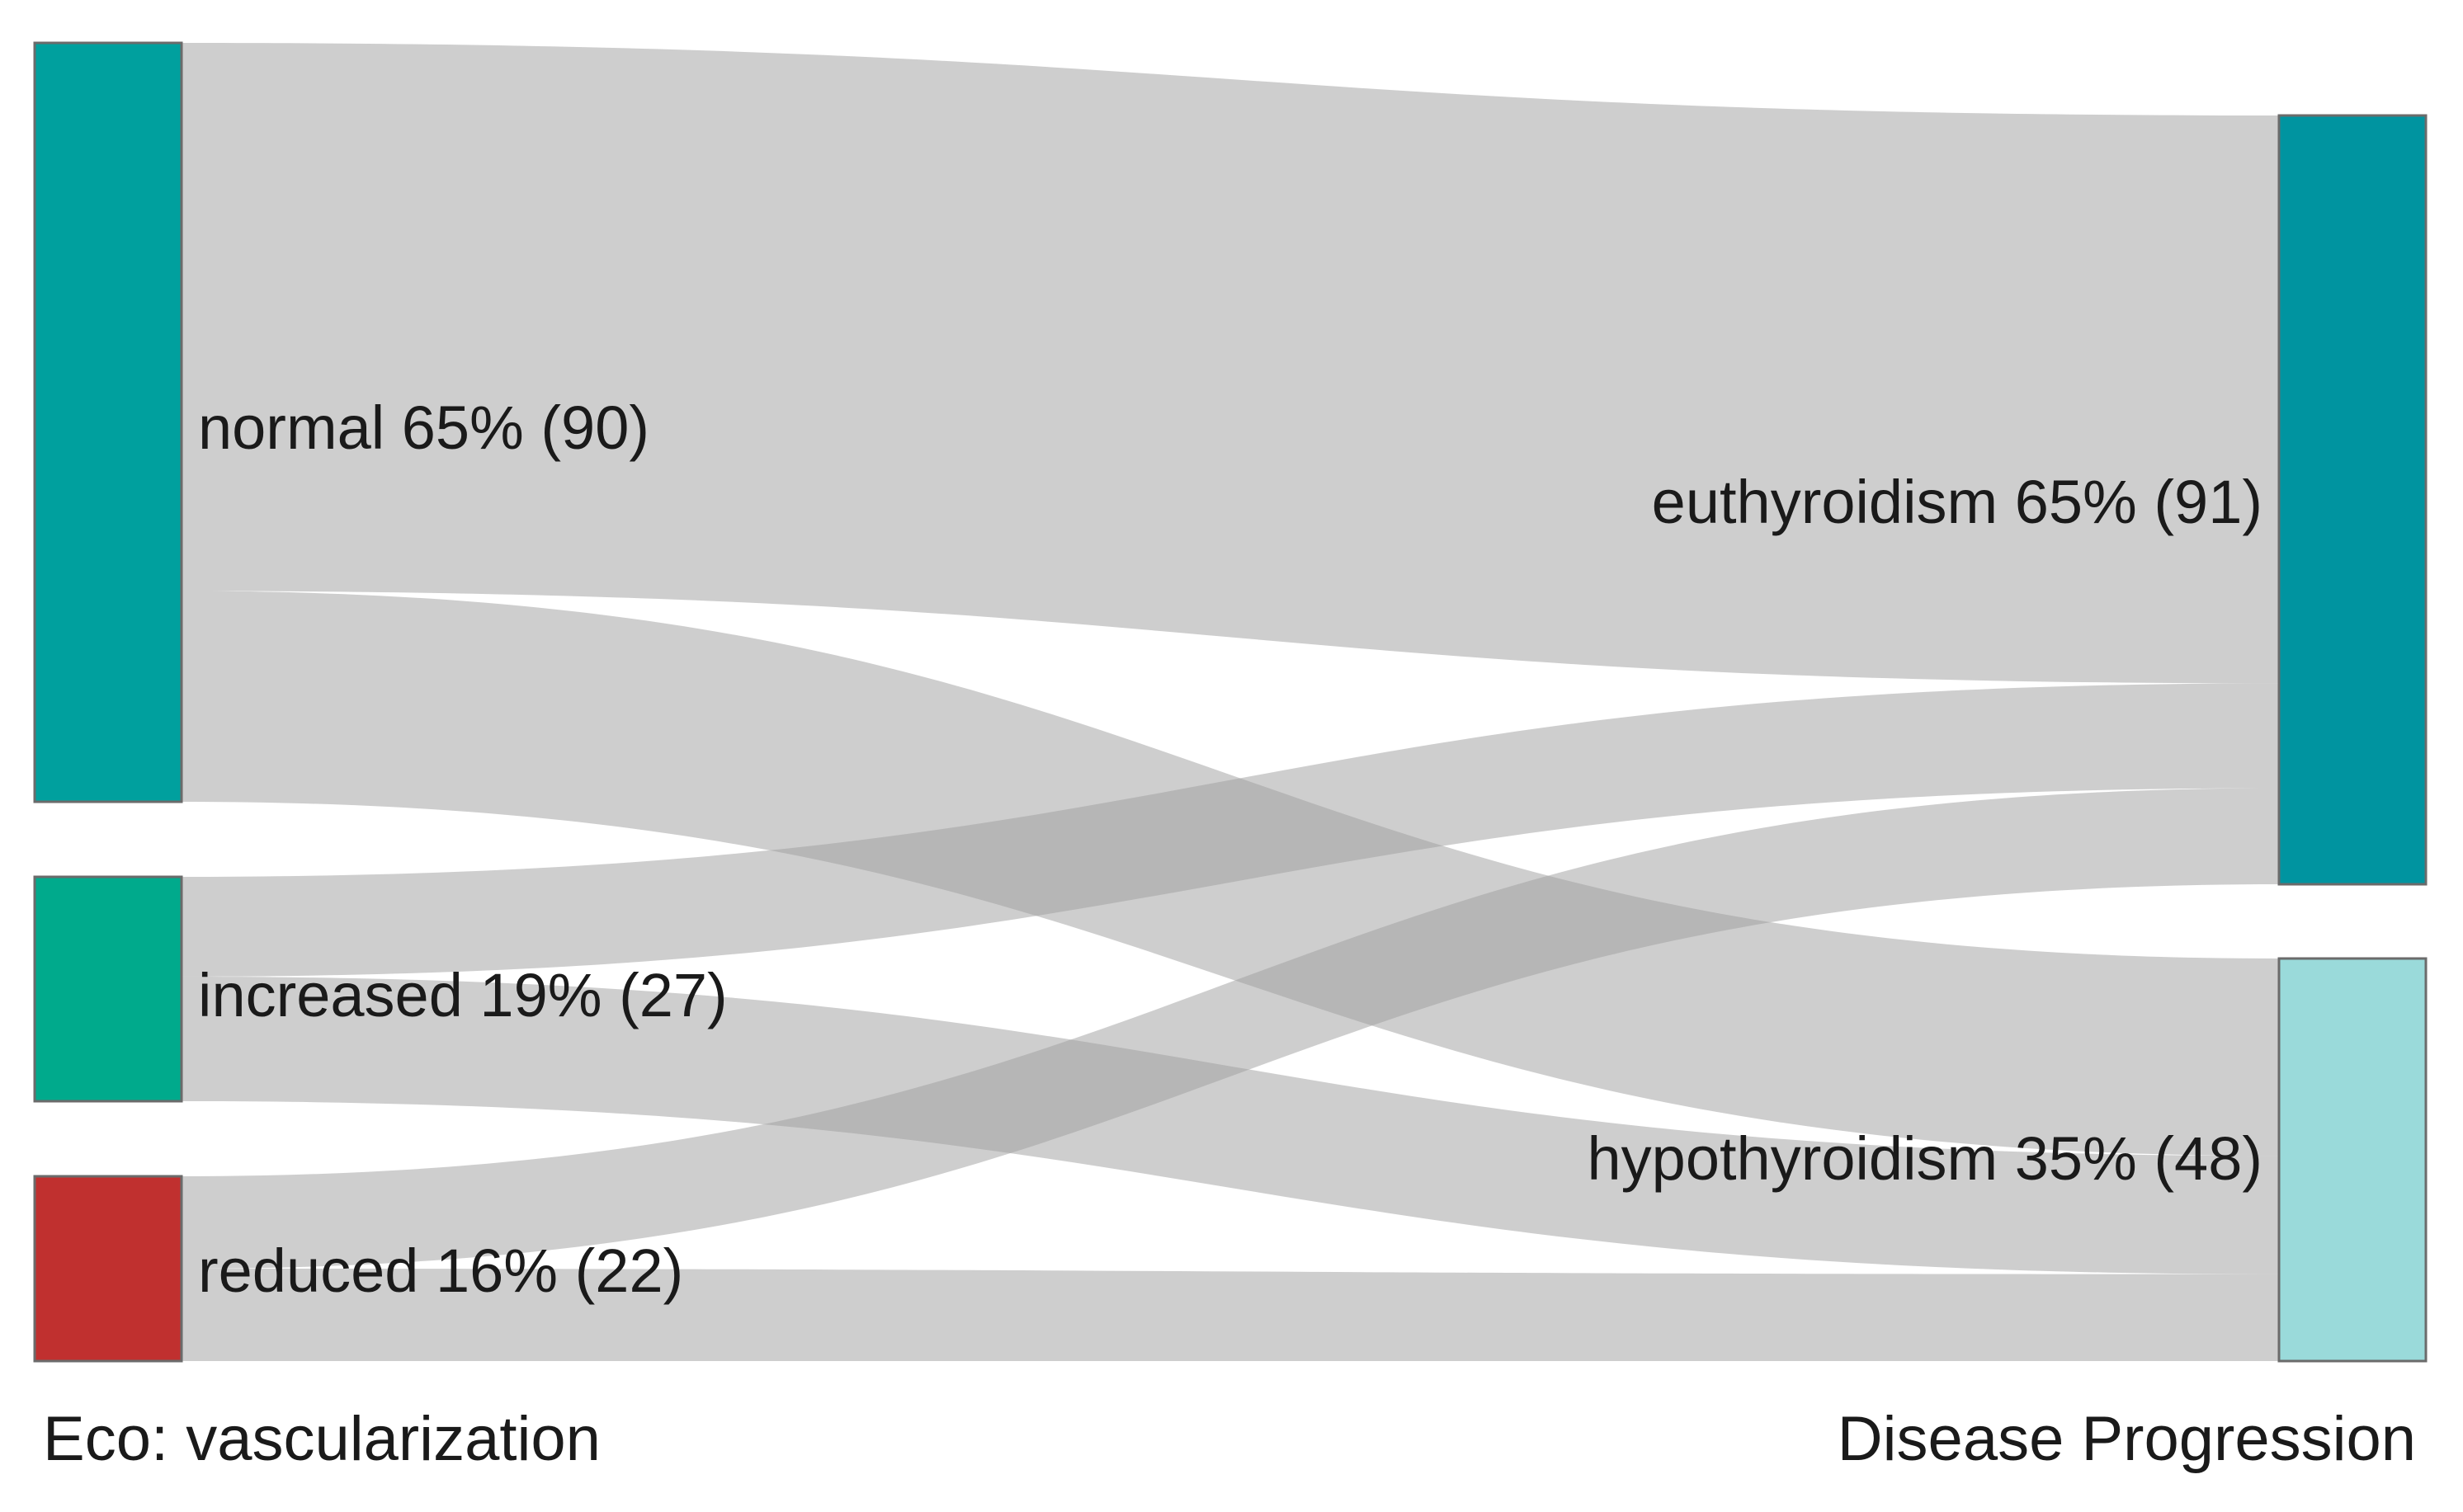 The width and height of the screenshot is (2463, 1512). I want to click on node-label-euthyroidism: euthyroidism 65% (91), so click(1957, 502).